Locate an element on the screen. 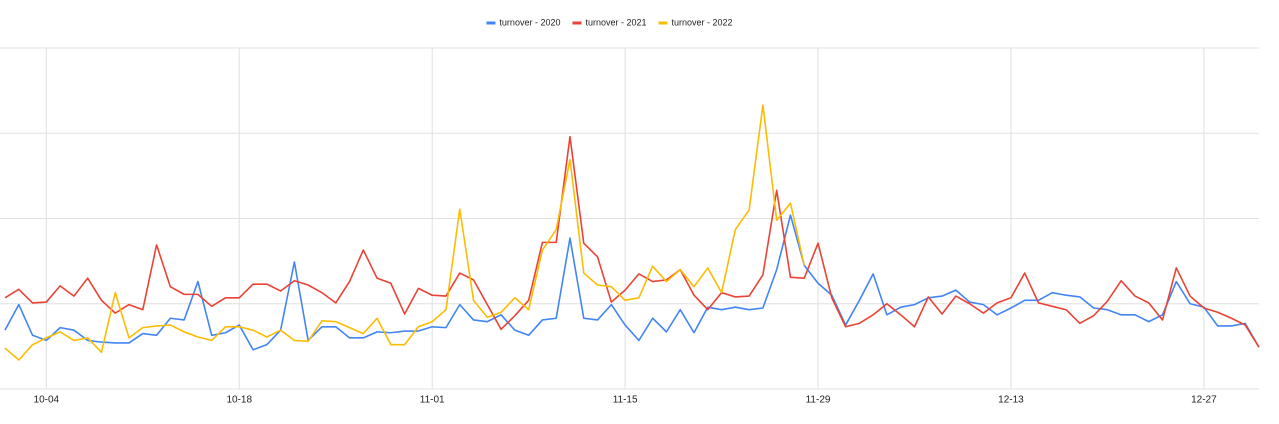 Image resolution: width=1279 pixels, height=424 pixels. legend-label: turnover - 2022 is located at coordinates (702, 22).